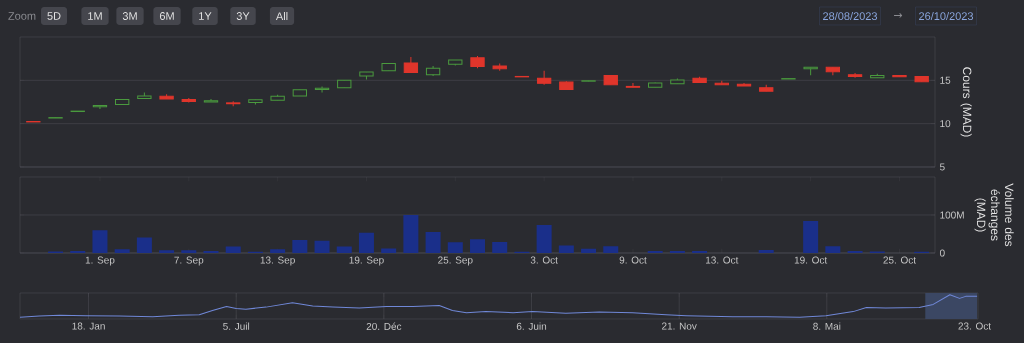 The width and height of the screenshot is (1024, 343). I want to click on text: 3Y, so click(243, 16).